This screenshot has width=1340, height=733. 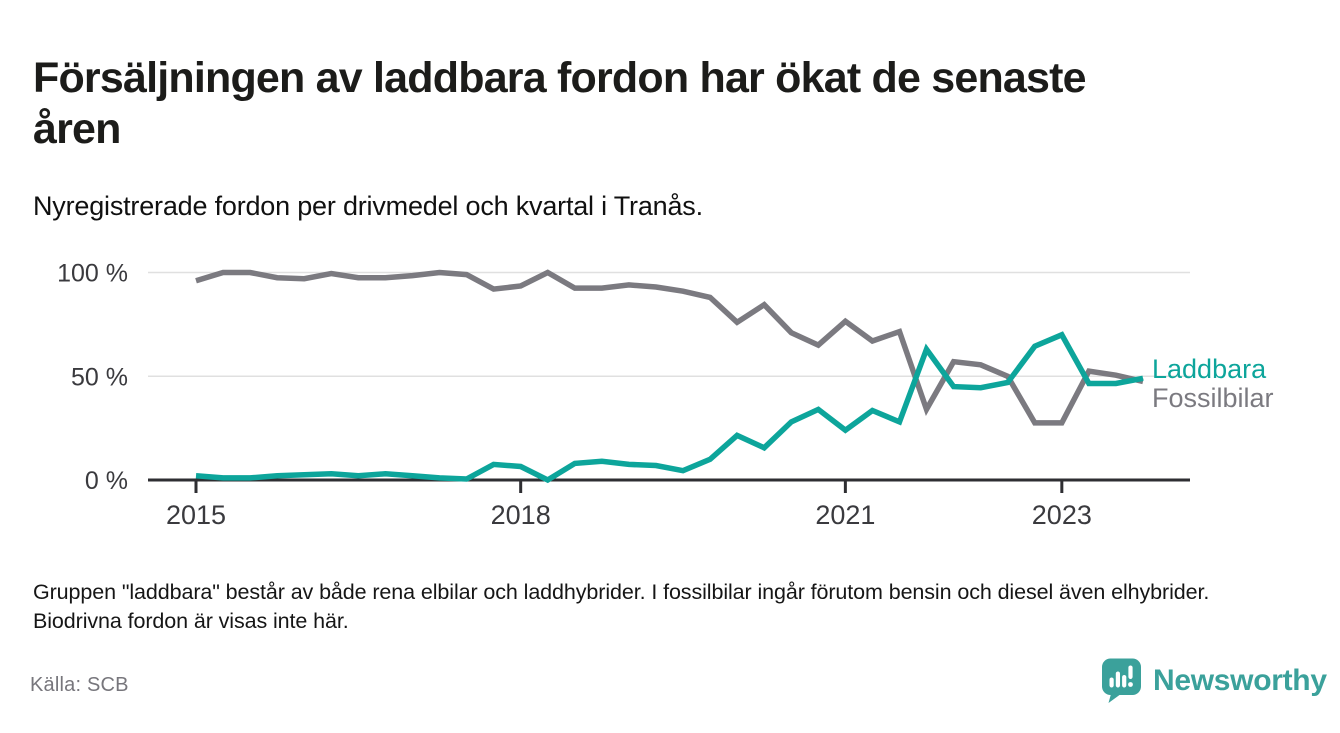 What do you see at coordinates (1121, 680) in the screenshot?
I see `newsworthy-badge-icon` at bounding box center [1121, 680].